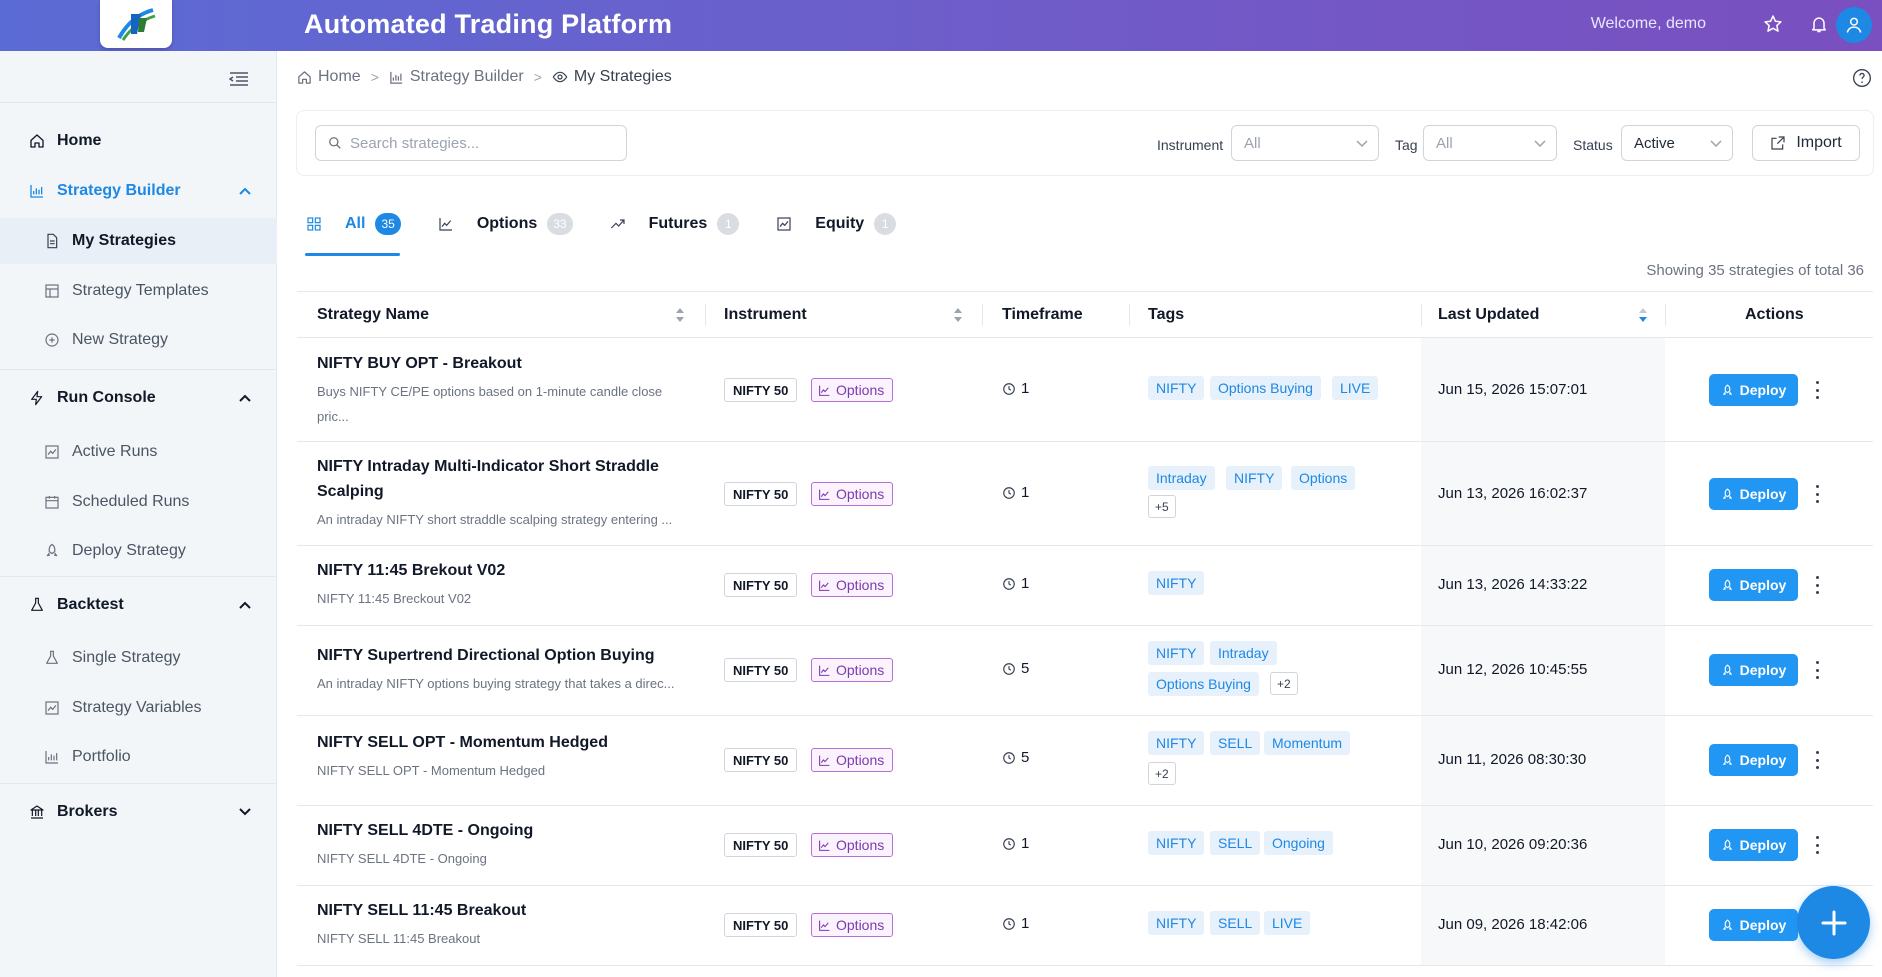 This screenshot has height=977, width=1882. Describe the element at coordinates (1833, 922) in the screenshot. I see `add-strategy-button` at that location.